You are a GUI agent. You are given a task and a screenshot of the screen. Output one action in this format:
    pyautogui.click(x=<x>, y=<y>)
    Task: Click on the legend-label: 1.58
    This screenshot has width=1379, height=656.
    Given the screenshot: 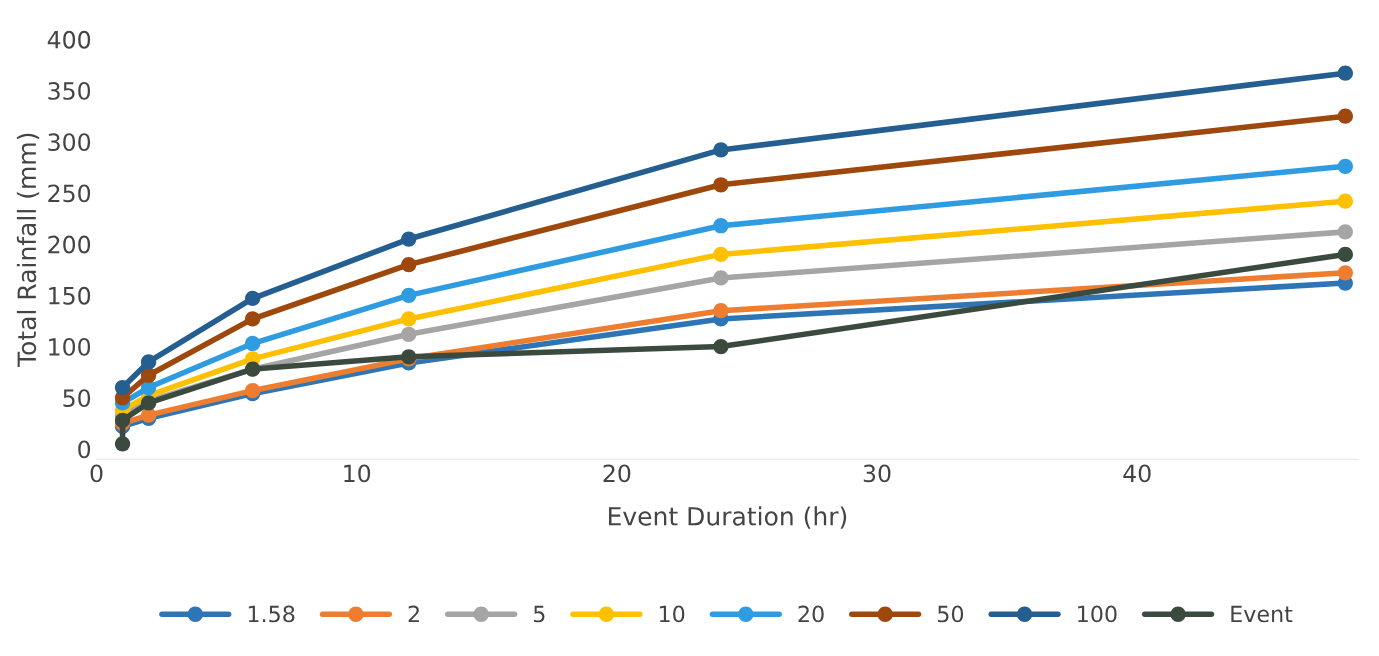 What is the action you would take?
    pyautogui.click(x=271, y=614)
    